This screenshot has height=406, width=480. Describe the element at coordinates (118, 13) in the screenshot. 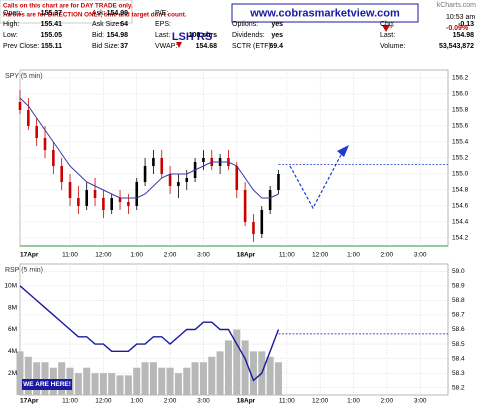

I see `quote-value: 154.99` at that location.